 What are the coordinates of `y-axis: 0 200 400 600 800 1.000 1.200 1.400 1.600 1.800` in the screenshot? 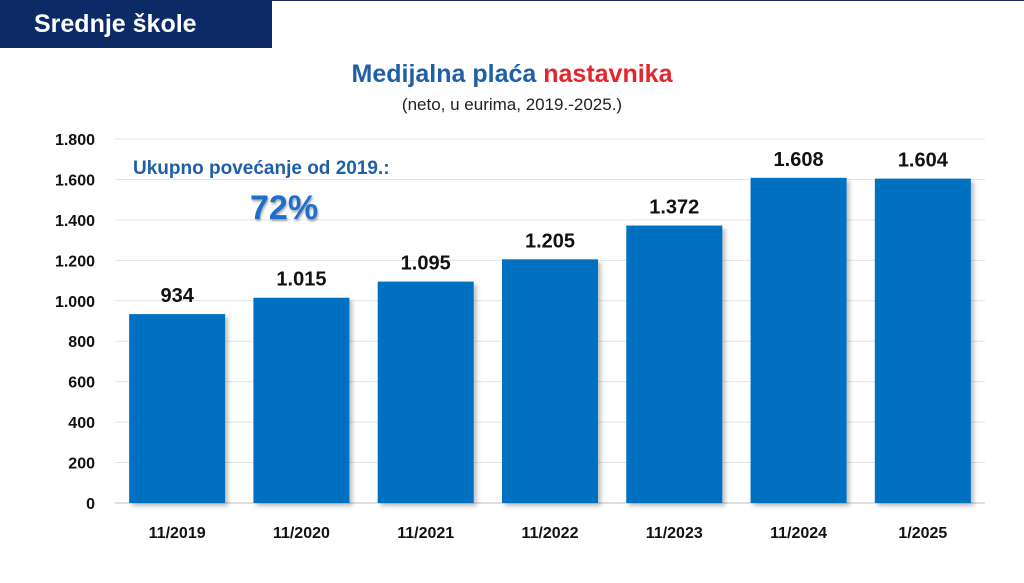 It's located at (75, 322).